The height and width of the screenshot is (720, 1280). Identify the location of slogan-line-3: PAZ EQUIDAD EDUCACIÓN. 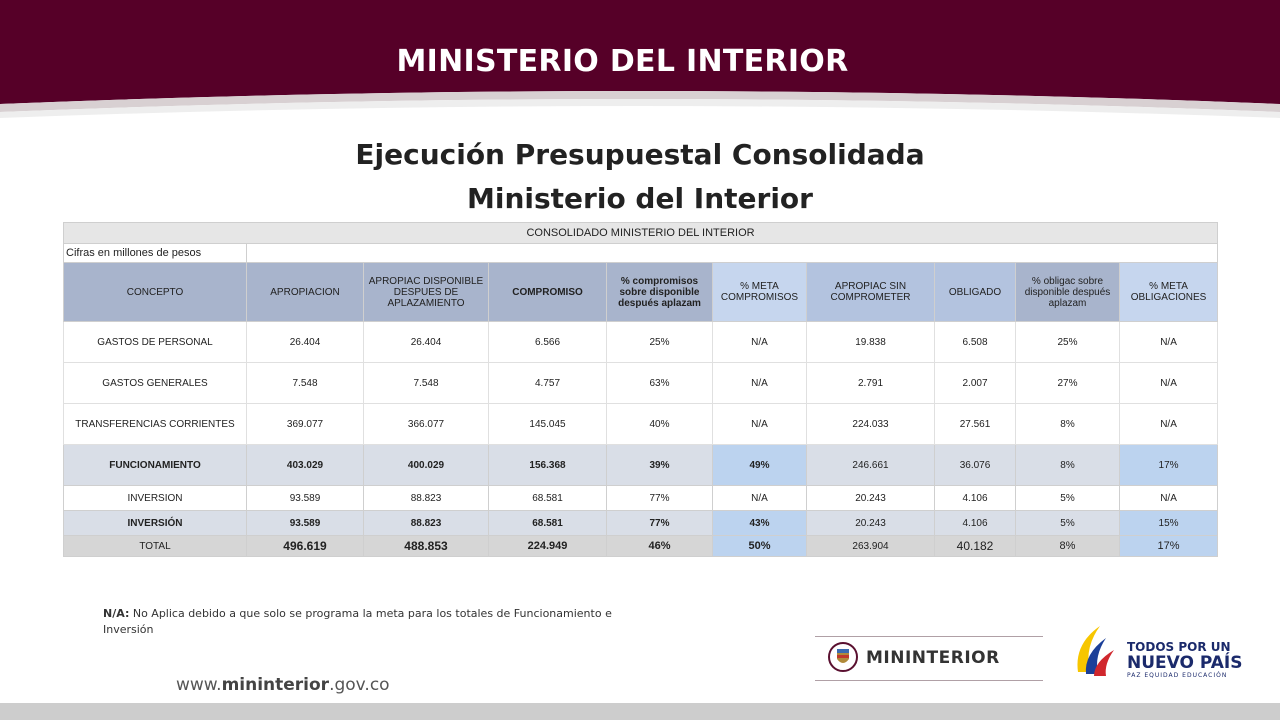
(1177, 675).